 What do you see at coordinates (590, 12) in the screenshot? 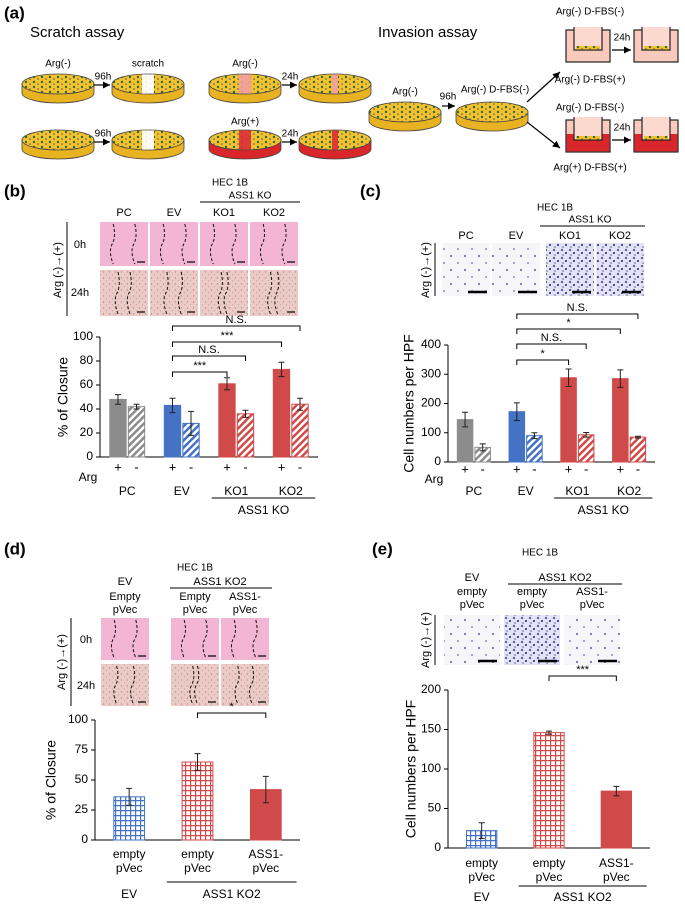
I see `label: Arg(-) D-FBS(-)` at bounding box center [590, 12].